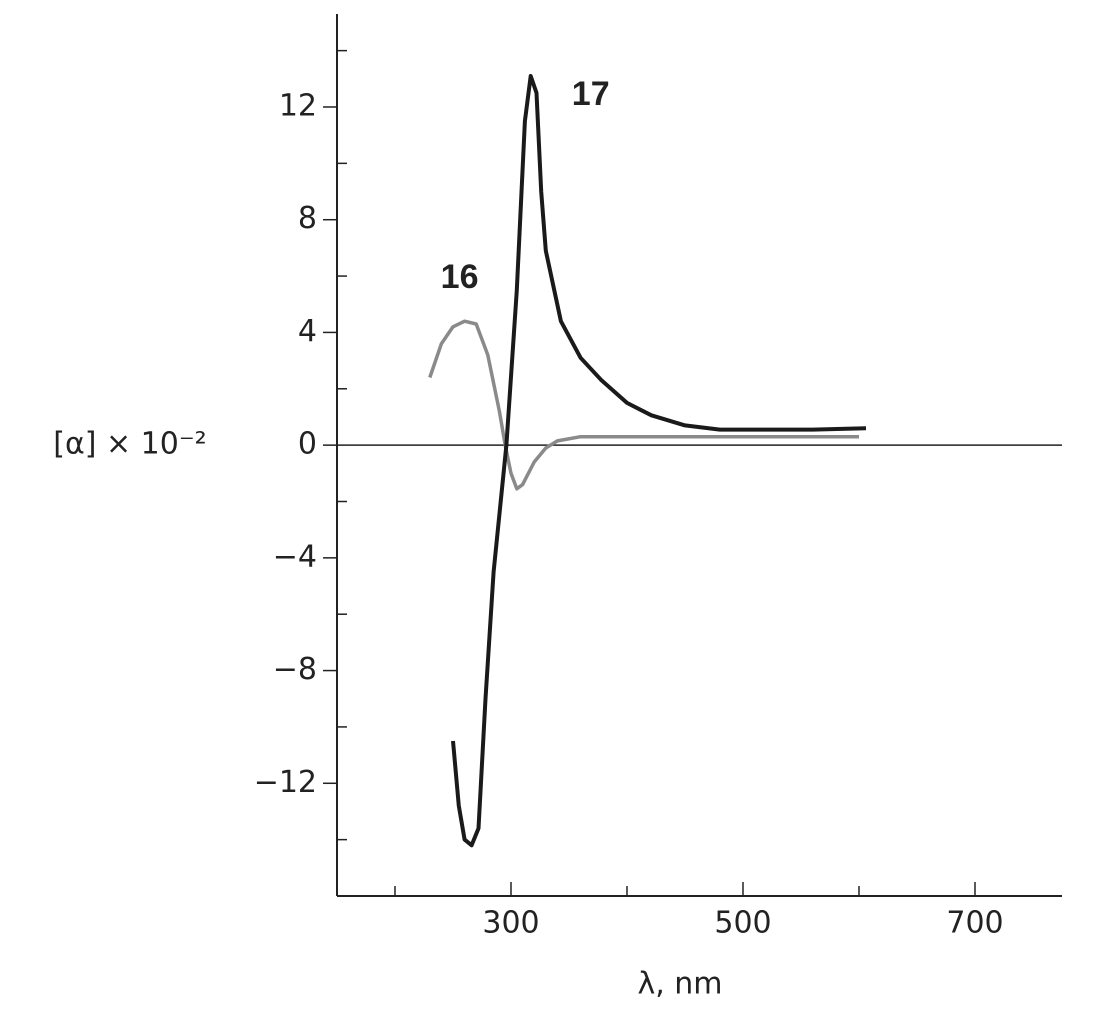  What do you see at coordinates (679, 984) in the screenshot?
I see `x-axis-label: λ, nm` at bounding box center [679, 984].